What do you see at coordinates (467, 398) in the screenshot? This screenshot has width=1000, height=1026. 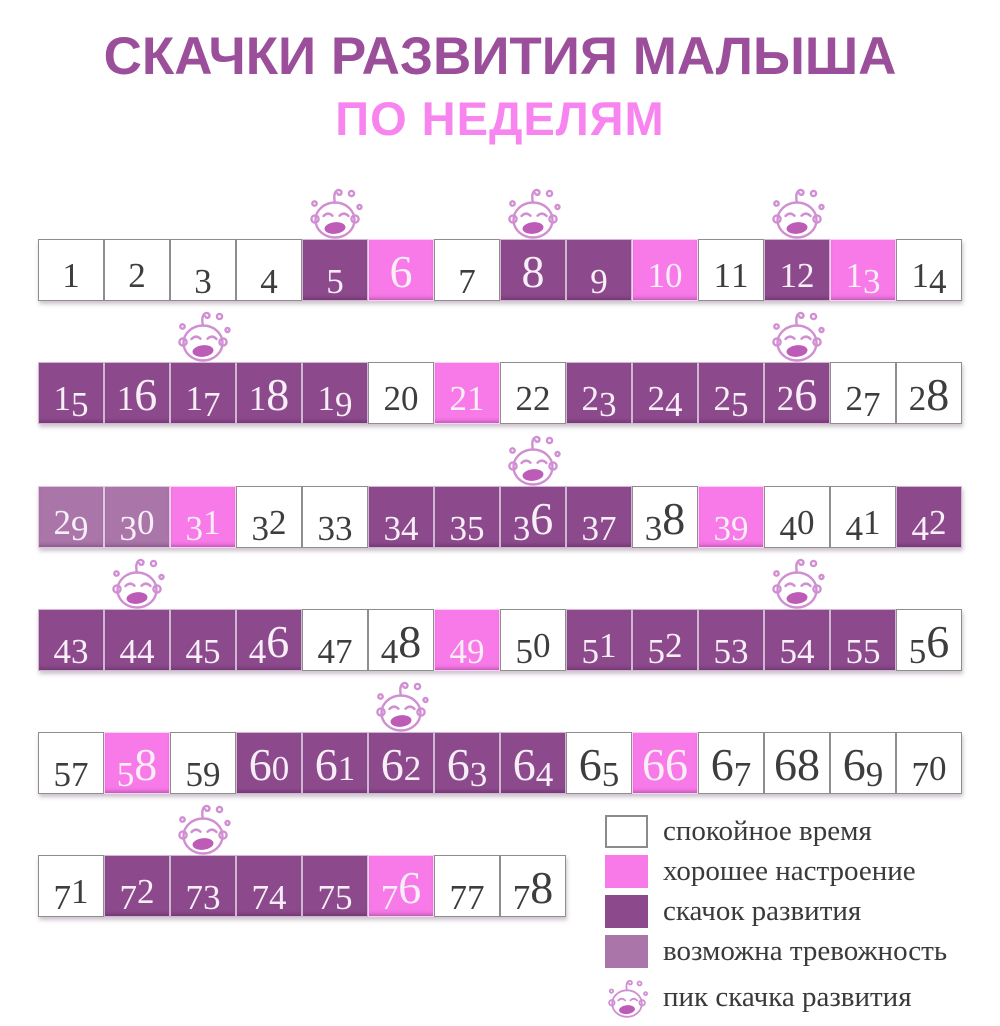 I see `week-number: 21` at bounding box center [467, 398].